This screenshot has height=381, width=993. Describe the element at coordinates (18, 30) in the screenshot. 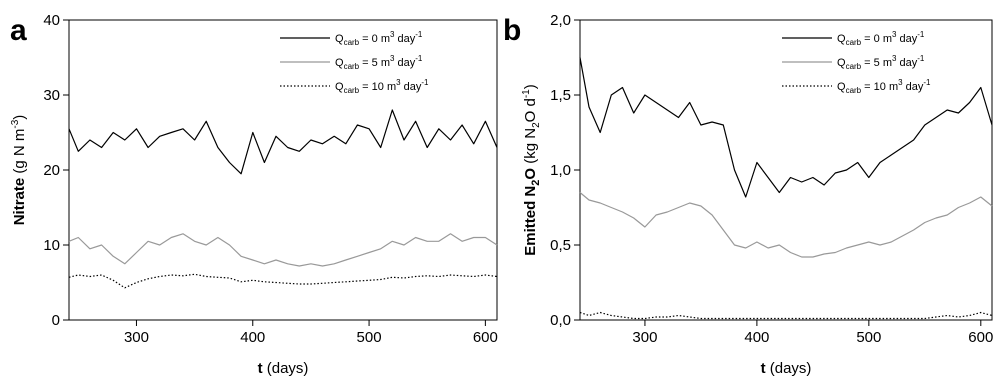

I see `panel-label: a` at that location.